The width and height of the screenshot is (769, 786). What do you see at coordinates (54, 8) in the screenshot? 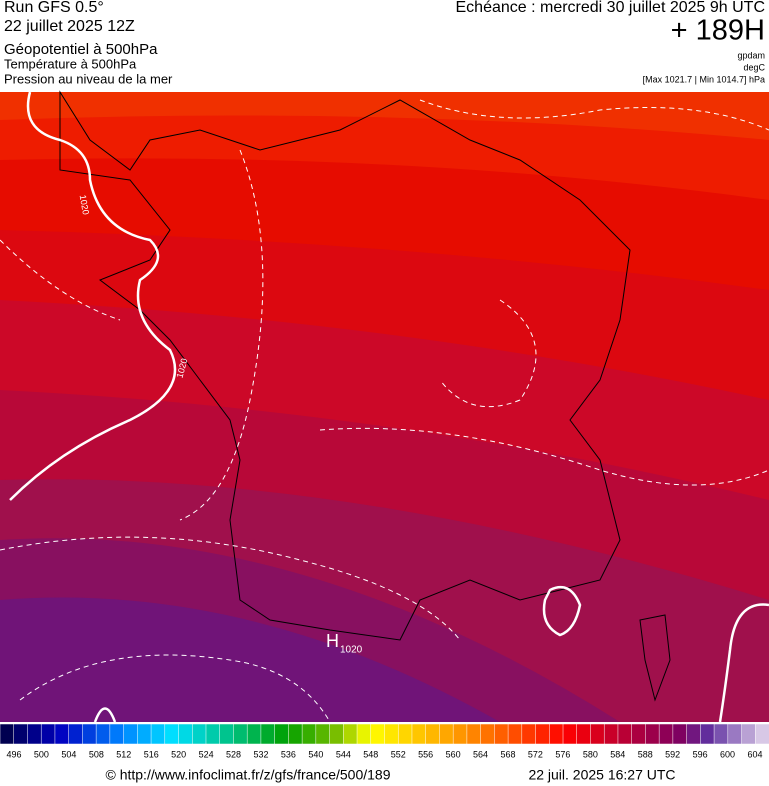
I see `run-title: Run GFS 0.5°` at bounding box center [54, 8].